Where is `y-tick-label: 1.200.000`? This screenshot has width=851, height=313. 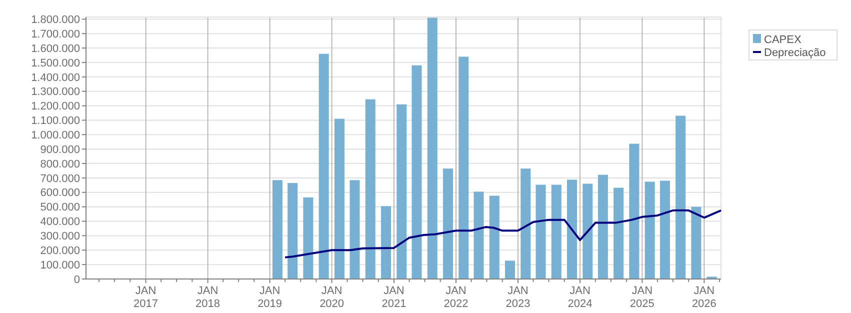 y-tick-label: 1.200.000 is located at coordinates (55, 106).